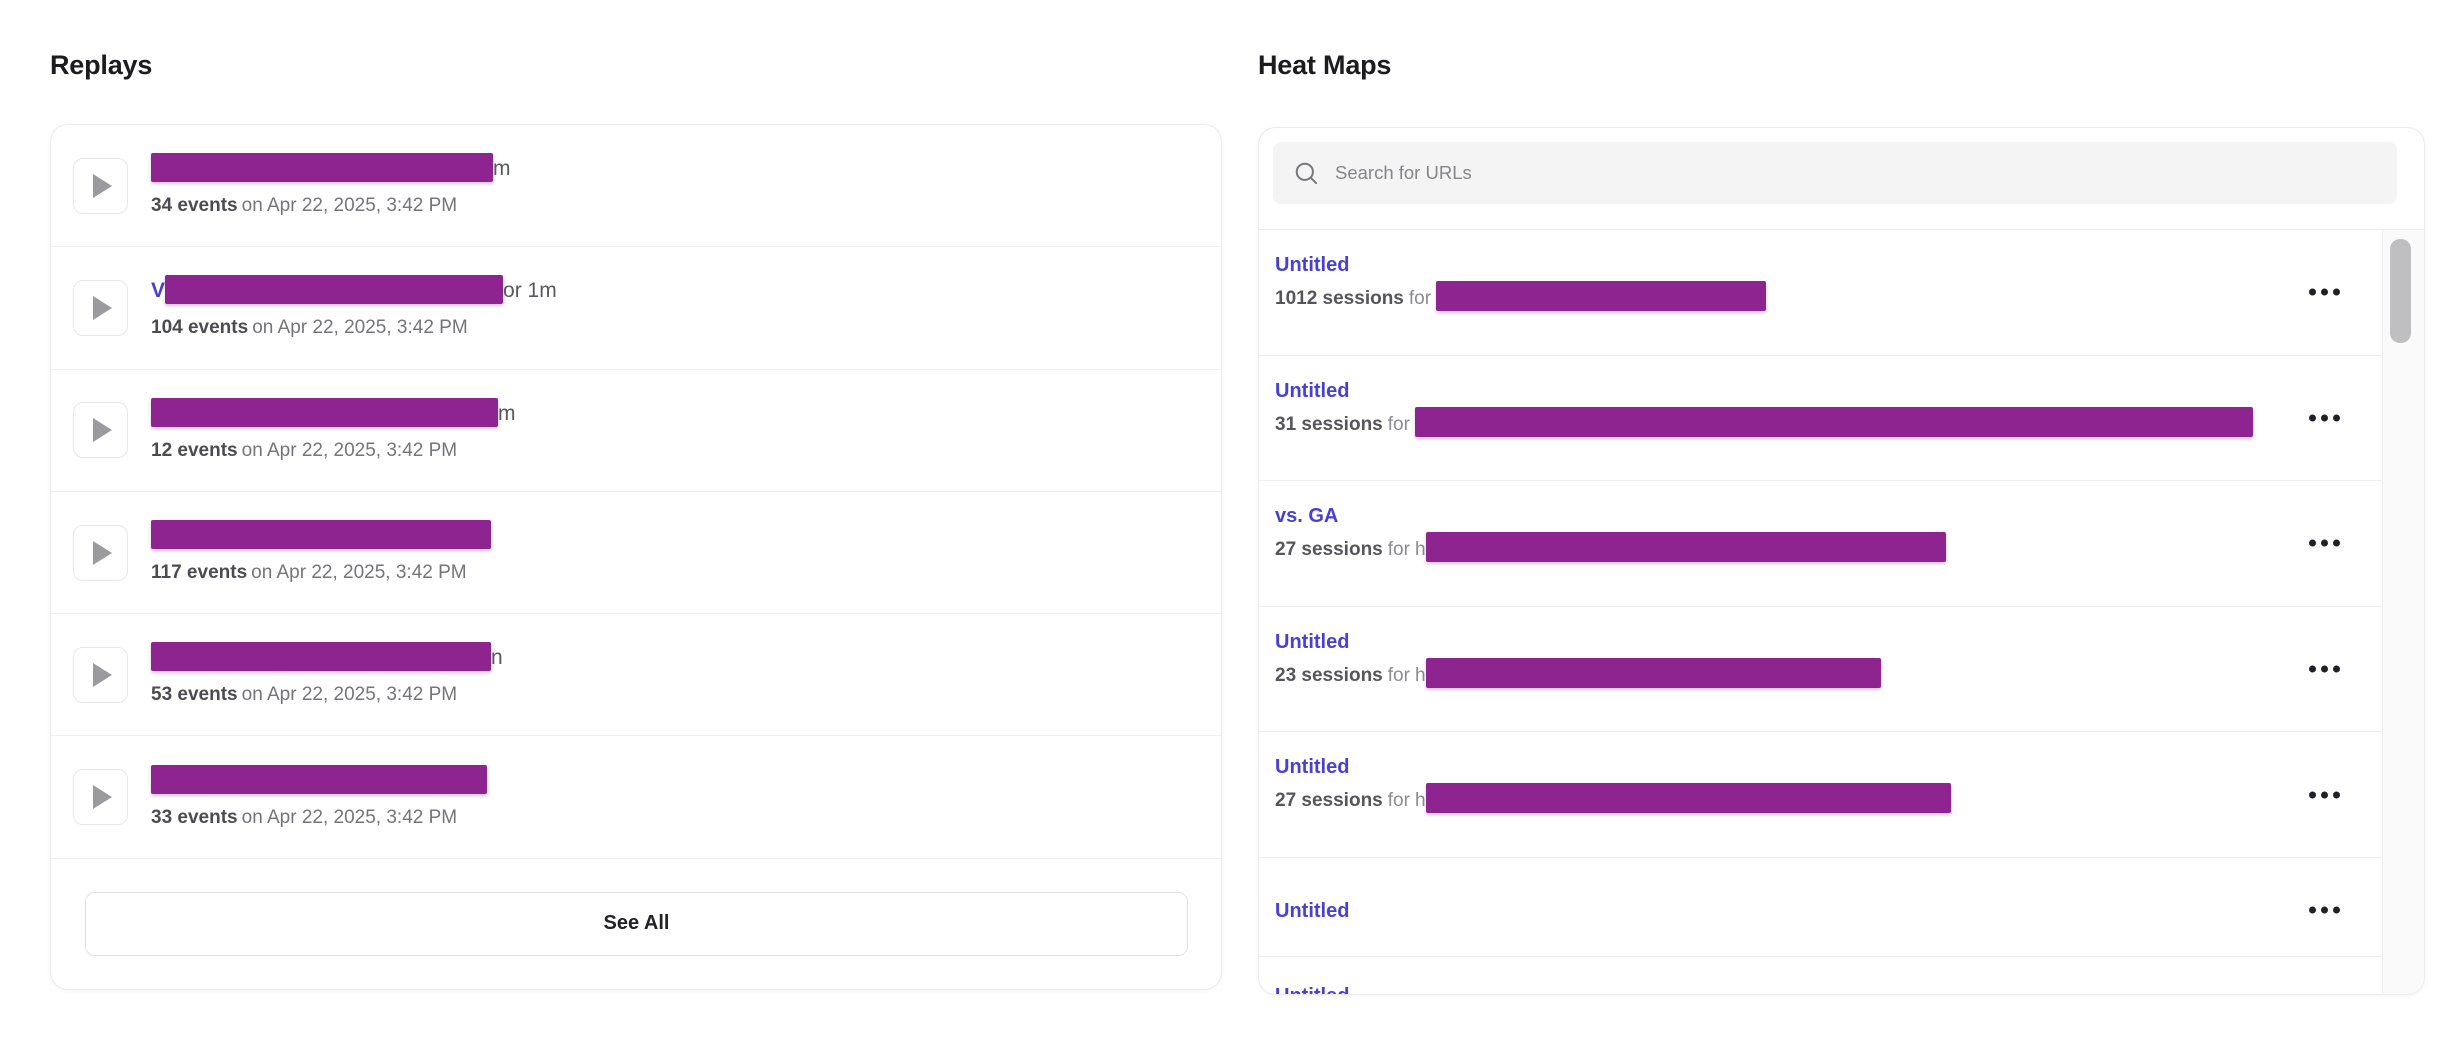  What do you see at coordinates (1329, 550) in the screenshot?
I see `session-count: 27 sessions` at bounding box center [1329, 550].